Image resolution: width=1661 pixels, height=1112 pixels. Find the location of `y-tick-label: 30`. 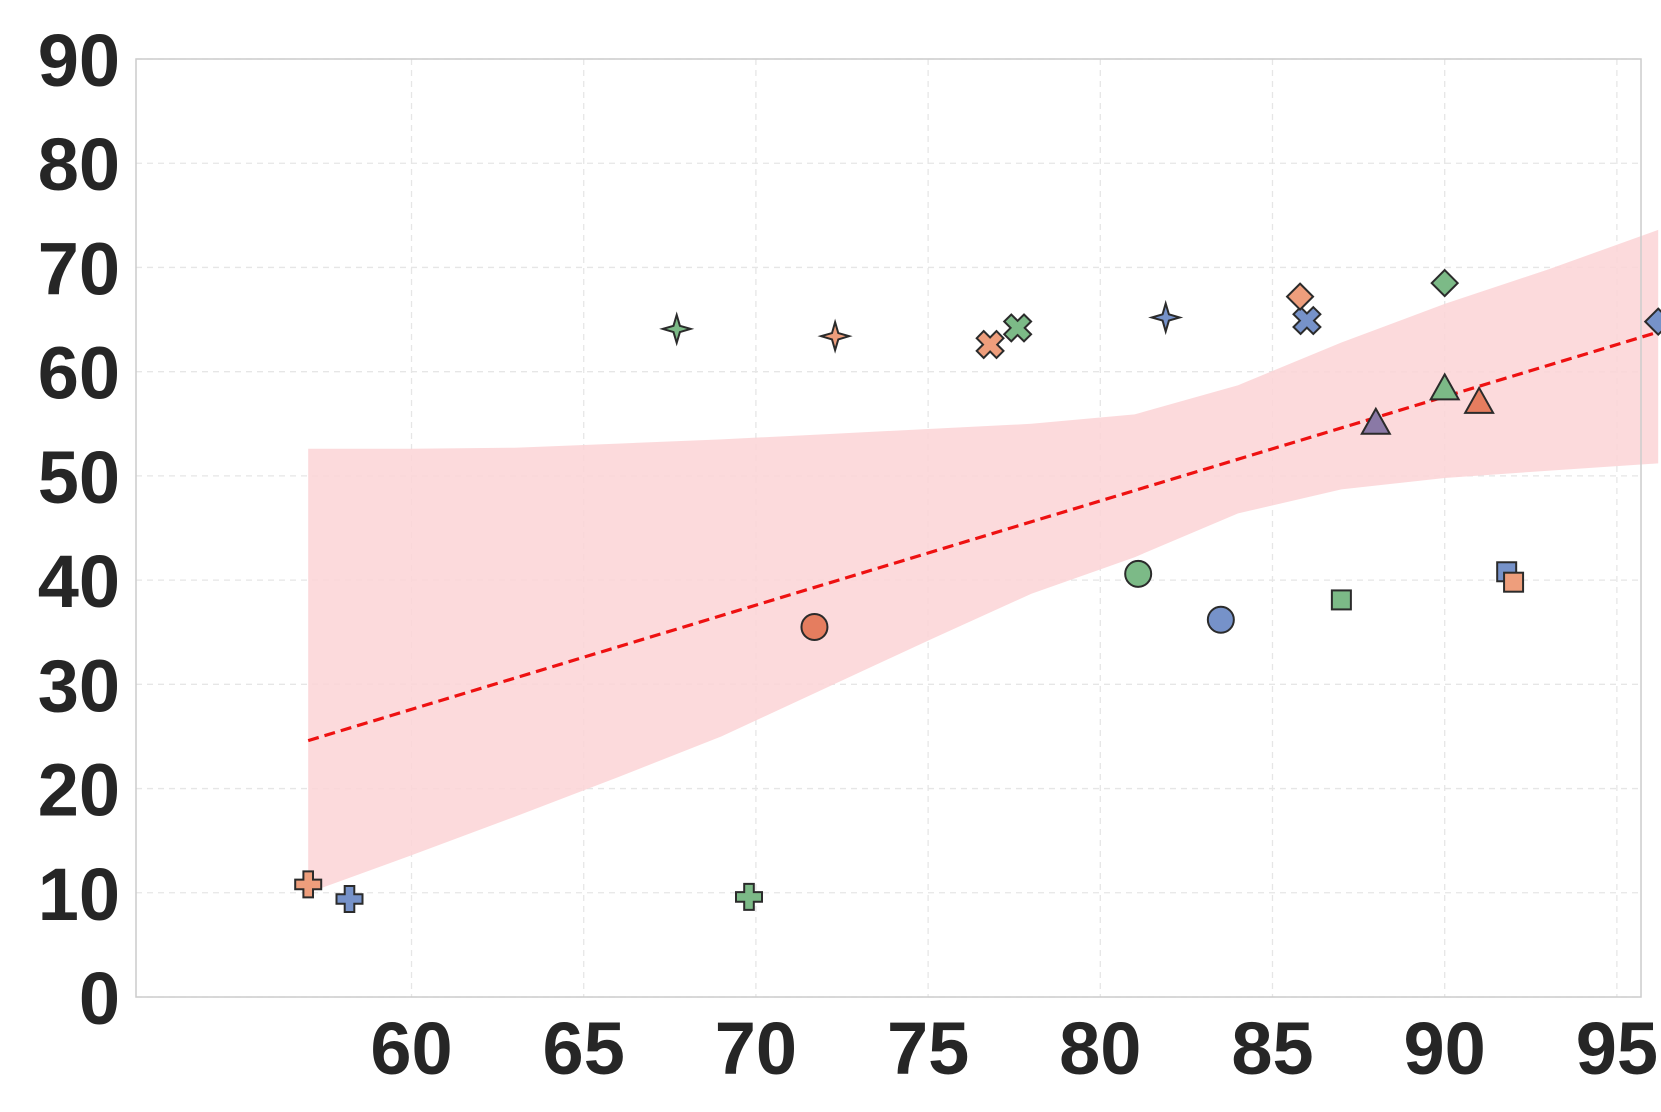

y-tick-label: 30 is located at coordinates (79, 685).